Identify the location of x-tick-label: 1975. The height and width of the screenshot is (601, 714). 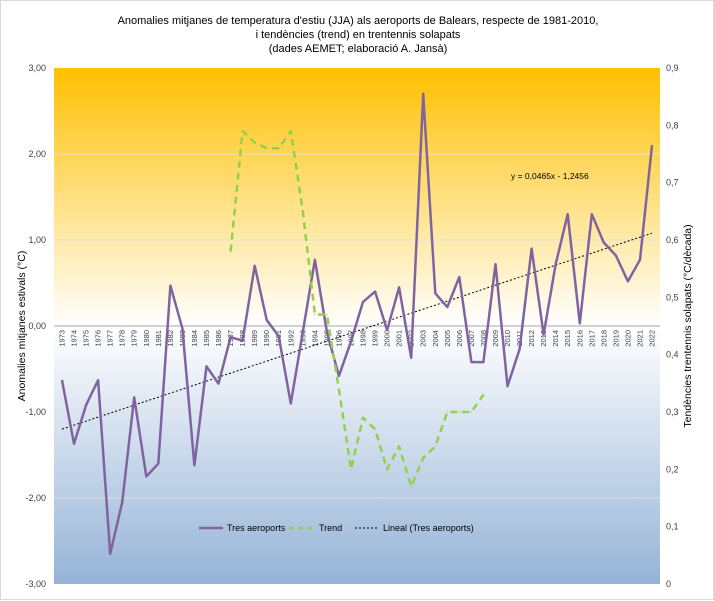
(86, 338).